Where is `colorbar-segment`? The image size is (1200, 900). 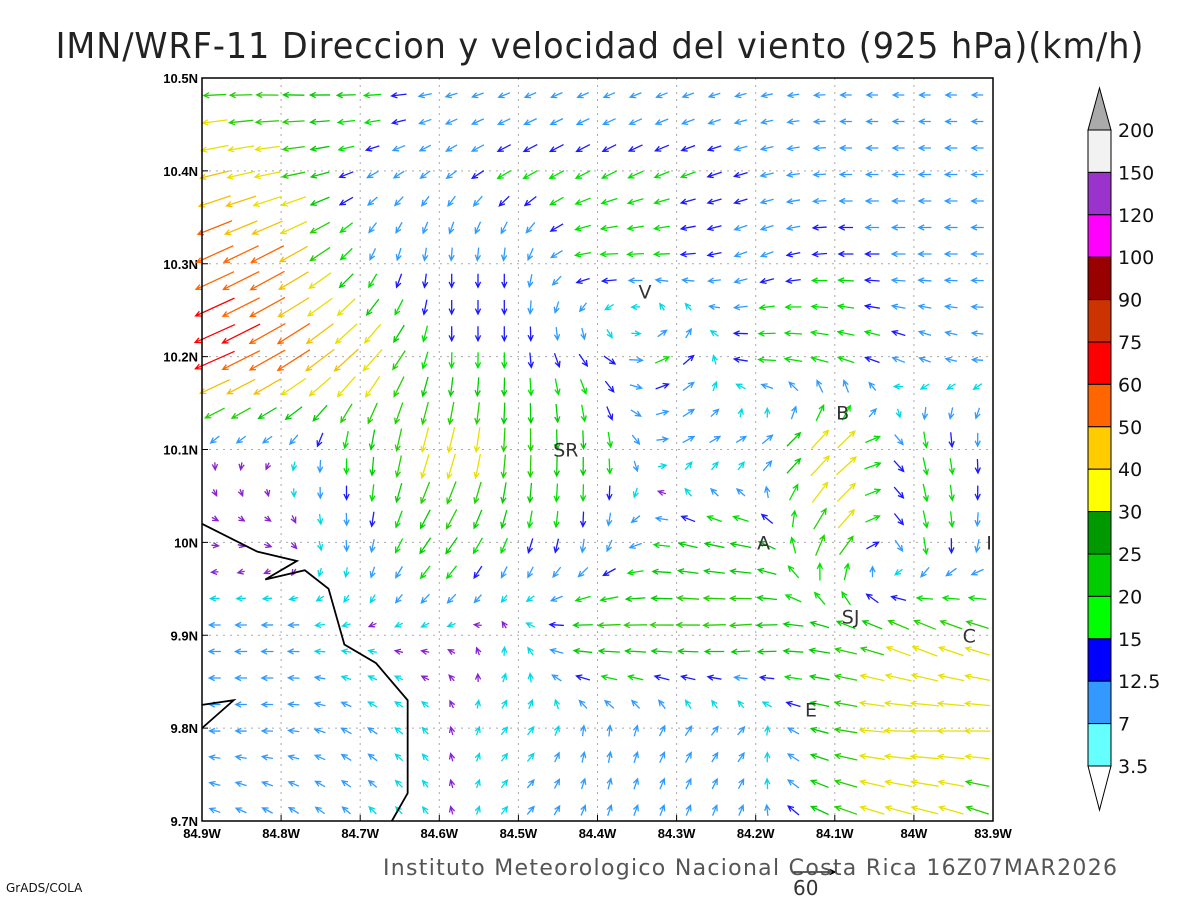
colorbar-segment is located at coordinates (1099, 745).